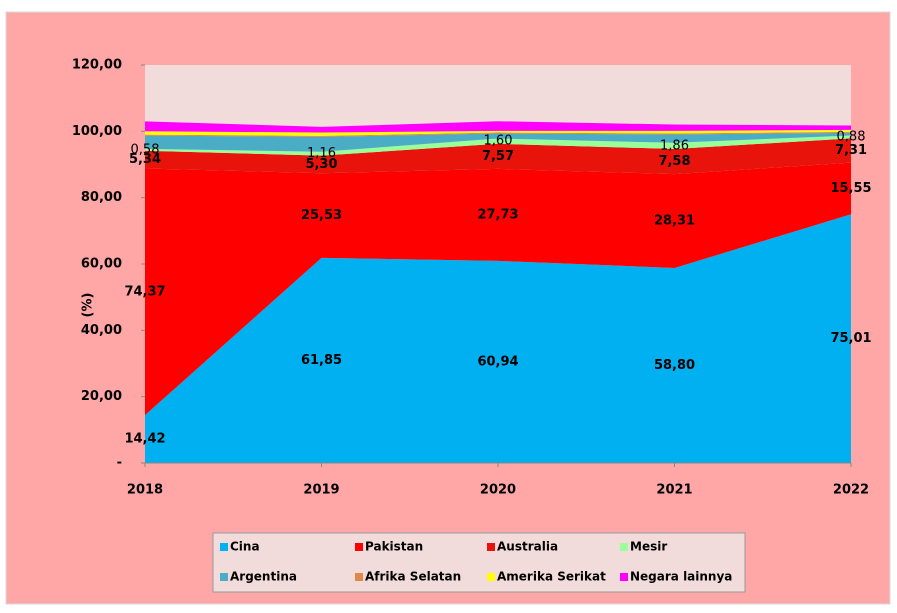  Describe the element at coordinates (144, 439) in the screenshot. I see `data-label: 14,42` at that location.